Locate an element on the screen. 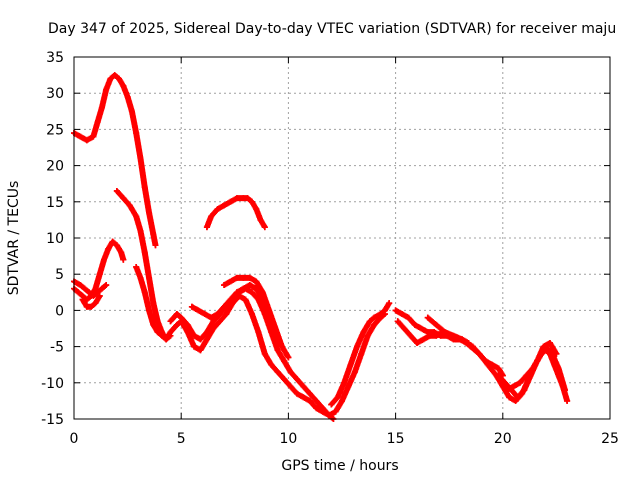  y-tick-label: 20 is located at coordinates (55, 167).